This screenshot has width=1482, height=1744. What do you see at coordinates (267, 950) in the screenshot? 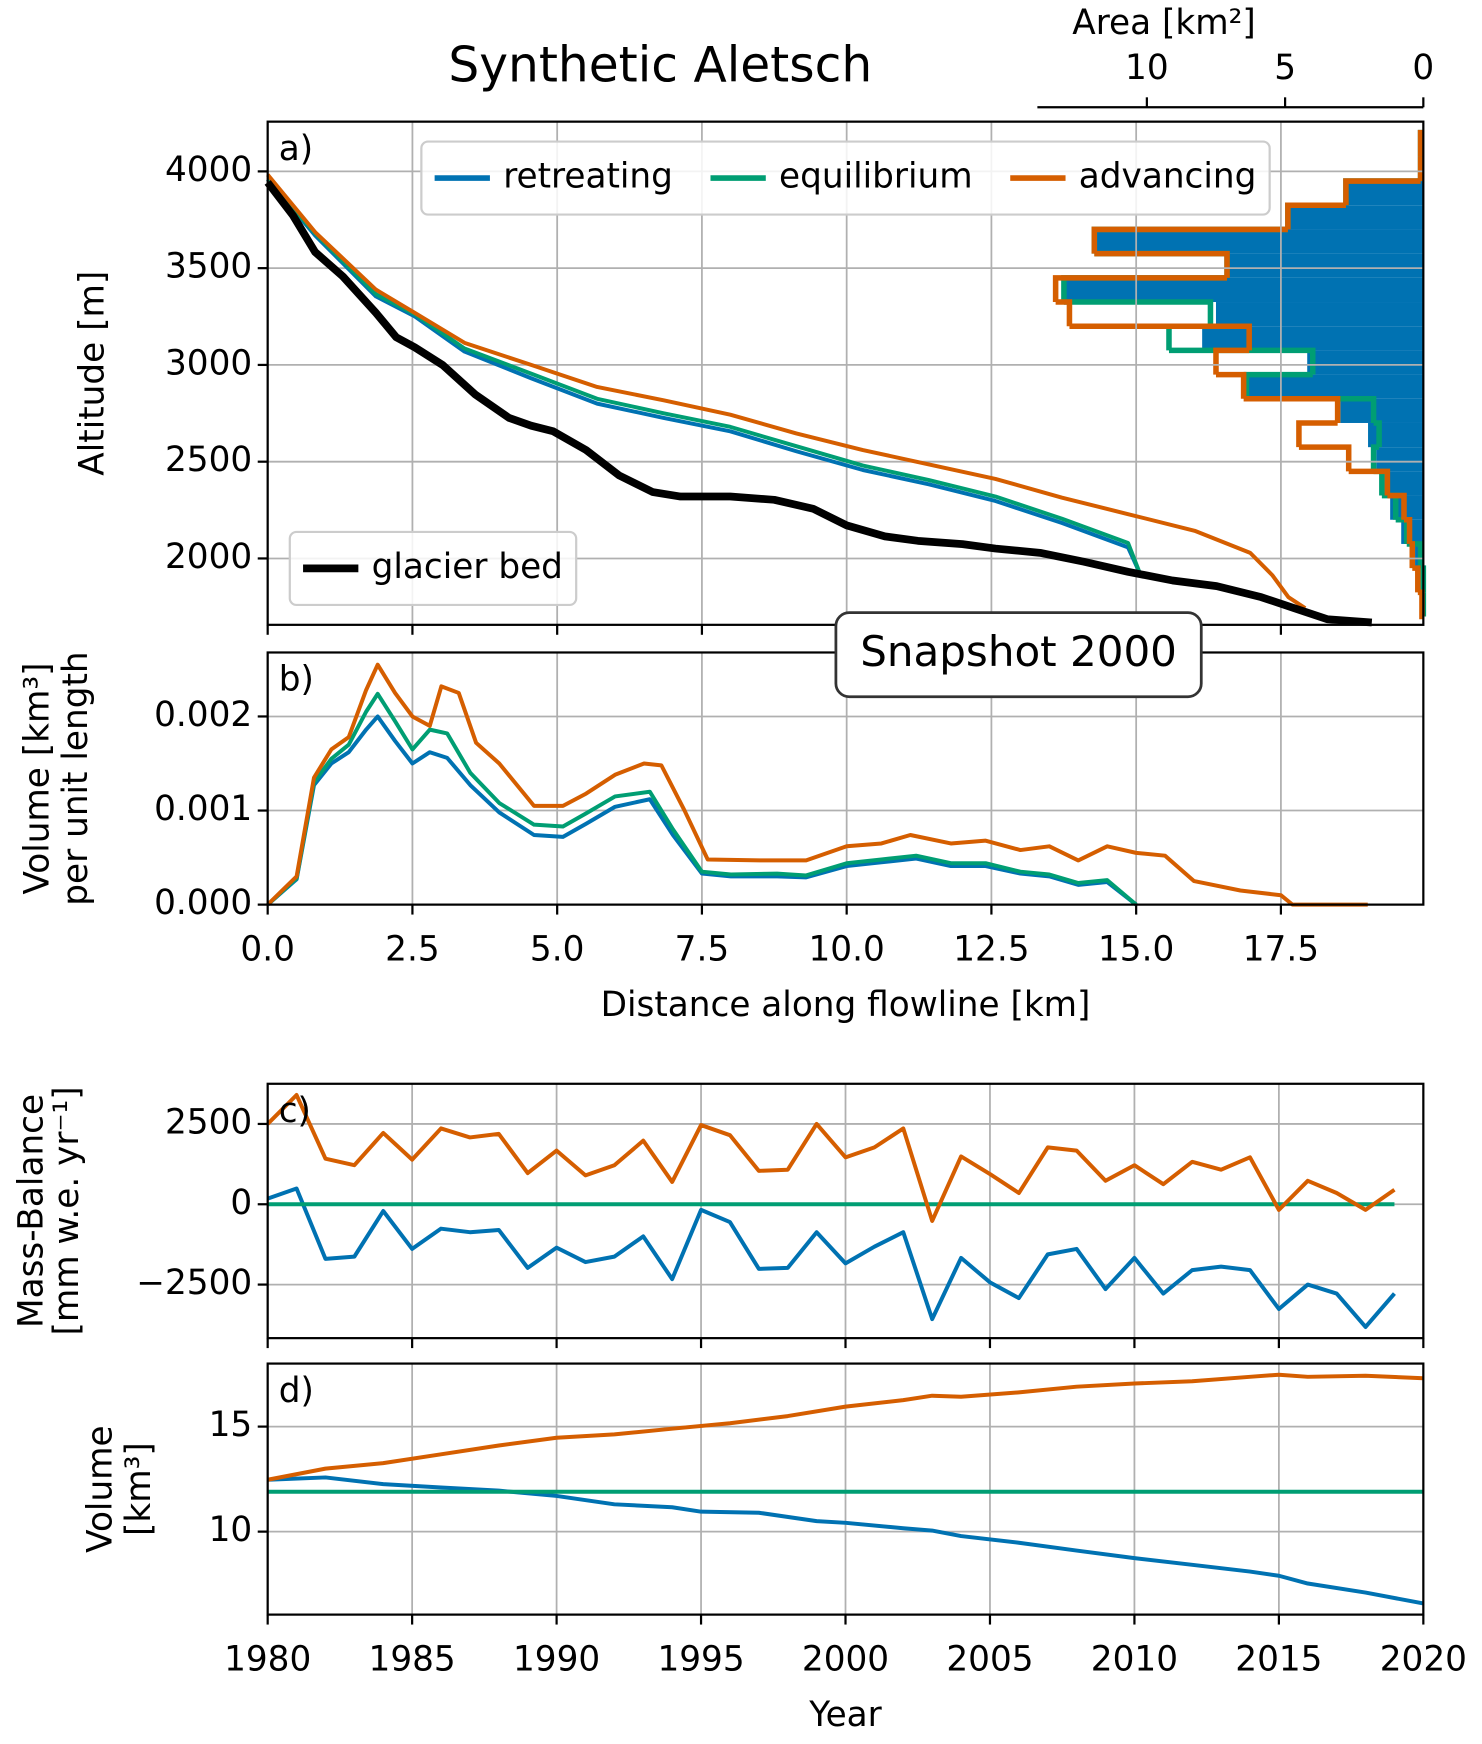
I see `x-tick-label: 0.0` at bounding box center [267, 950].